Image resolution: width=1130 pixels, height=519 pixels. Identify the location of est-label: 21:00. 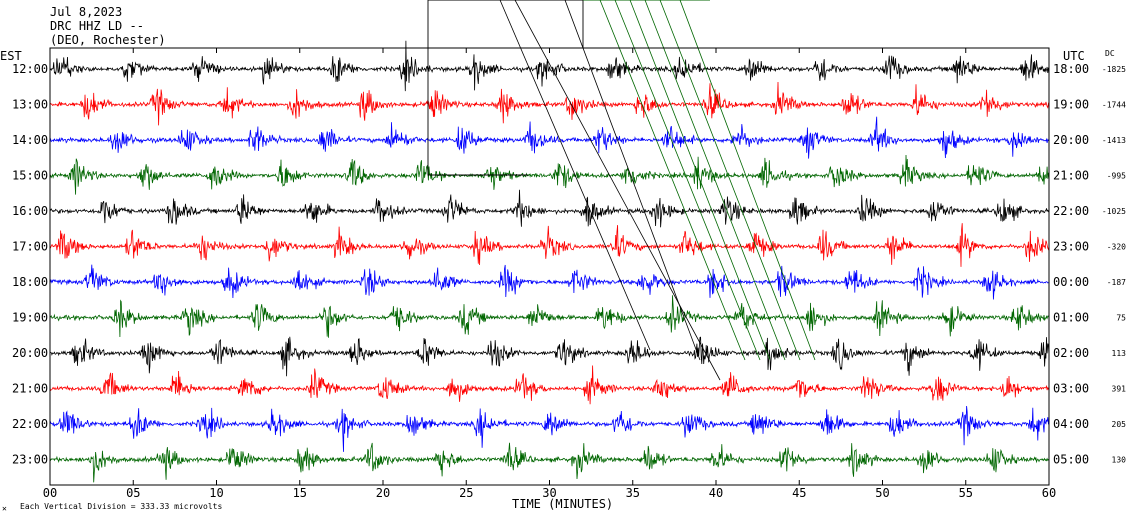
(30, 389).